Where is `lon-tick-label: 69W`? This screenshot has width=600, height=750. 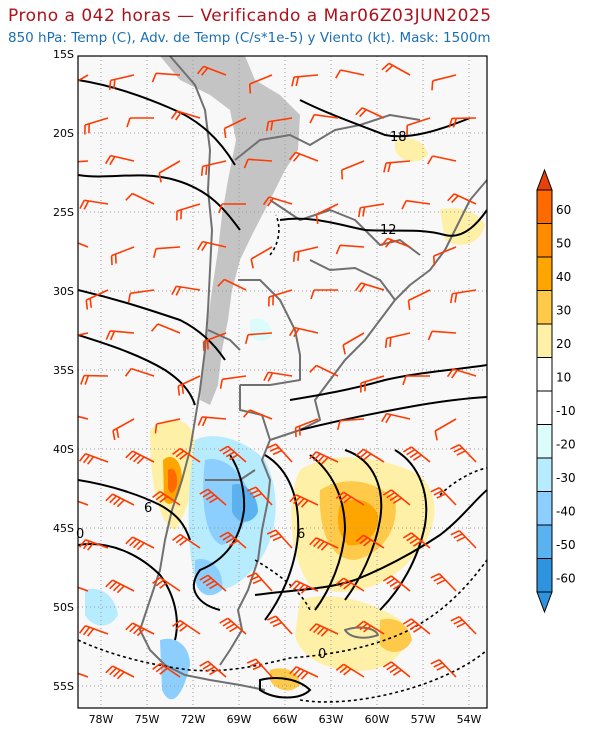 lon-tick-label: 69W is located at coordinates (239, 719).